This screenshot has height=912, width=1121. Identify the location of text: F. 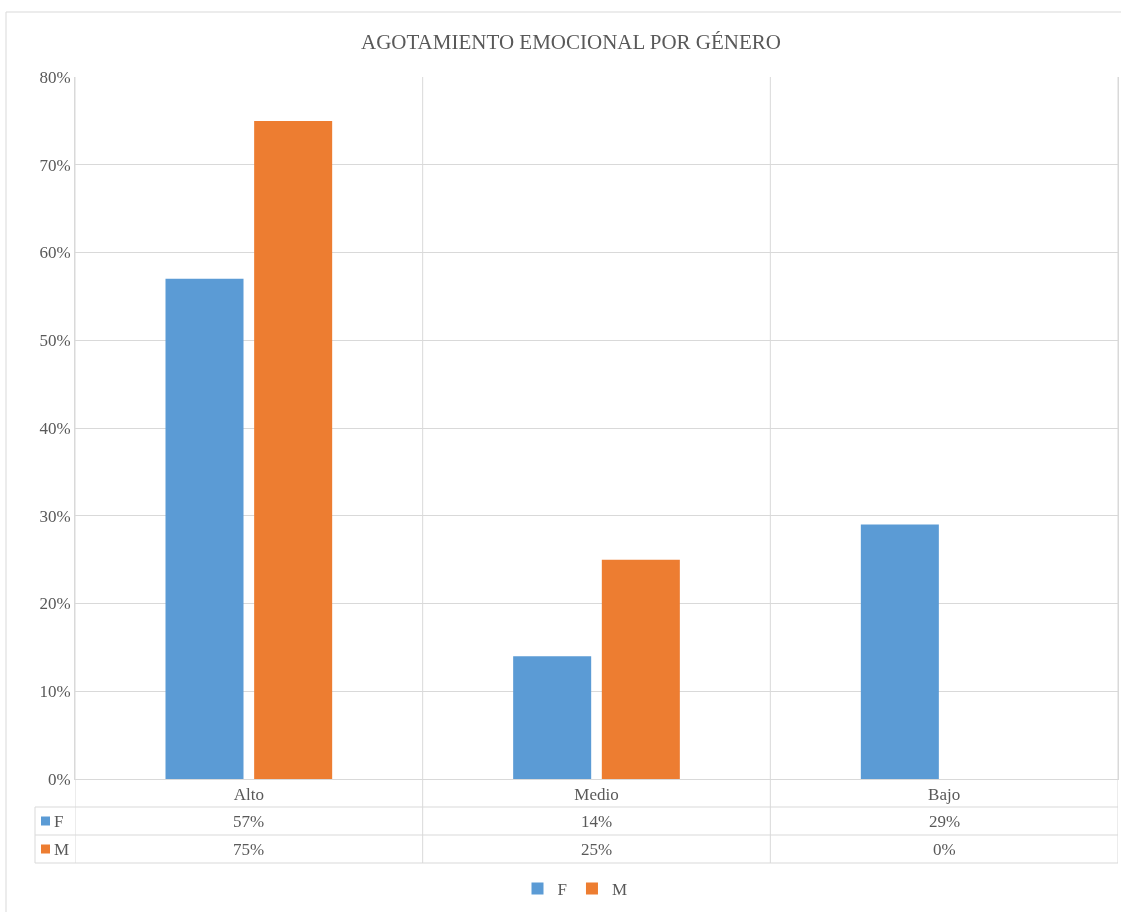
(59, 821).